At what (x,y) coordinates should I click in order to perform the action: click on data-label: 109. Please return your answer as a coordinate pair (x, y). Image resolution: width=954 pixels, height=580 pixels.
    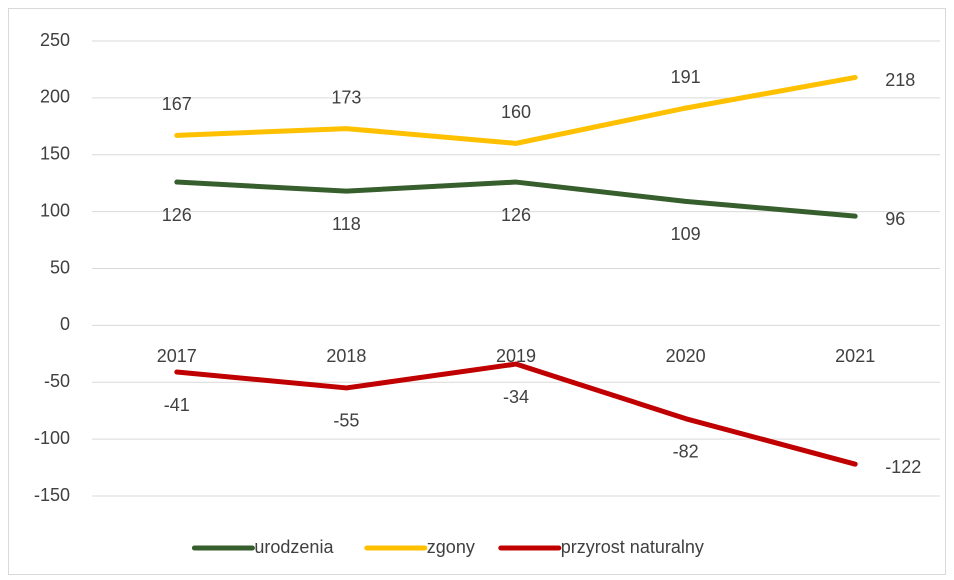
    Looking at the image, I should click on (686, 234).